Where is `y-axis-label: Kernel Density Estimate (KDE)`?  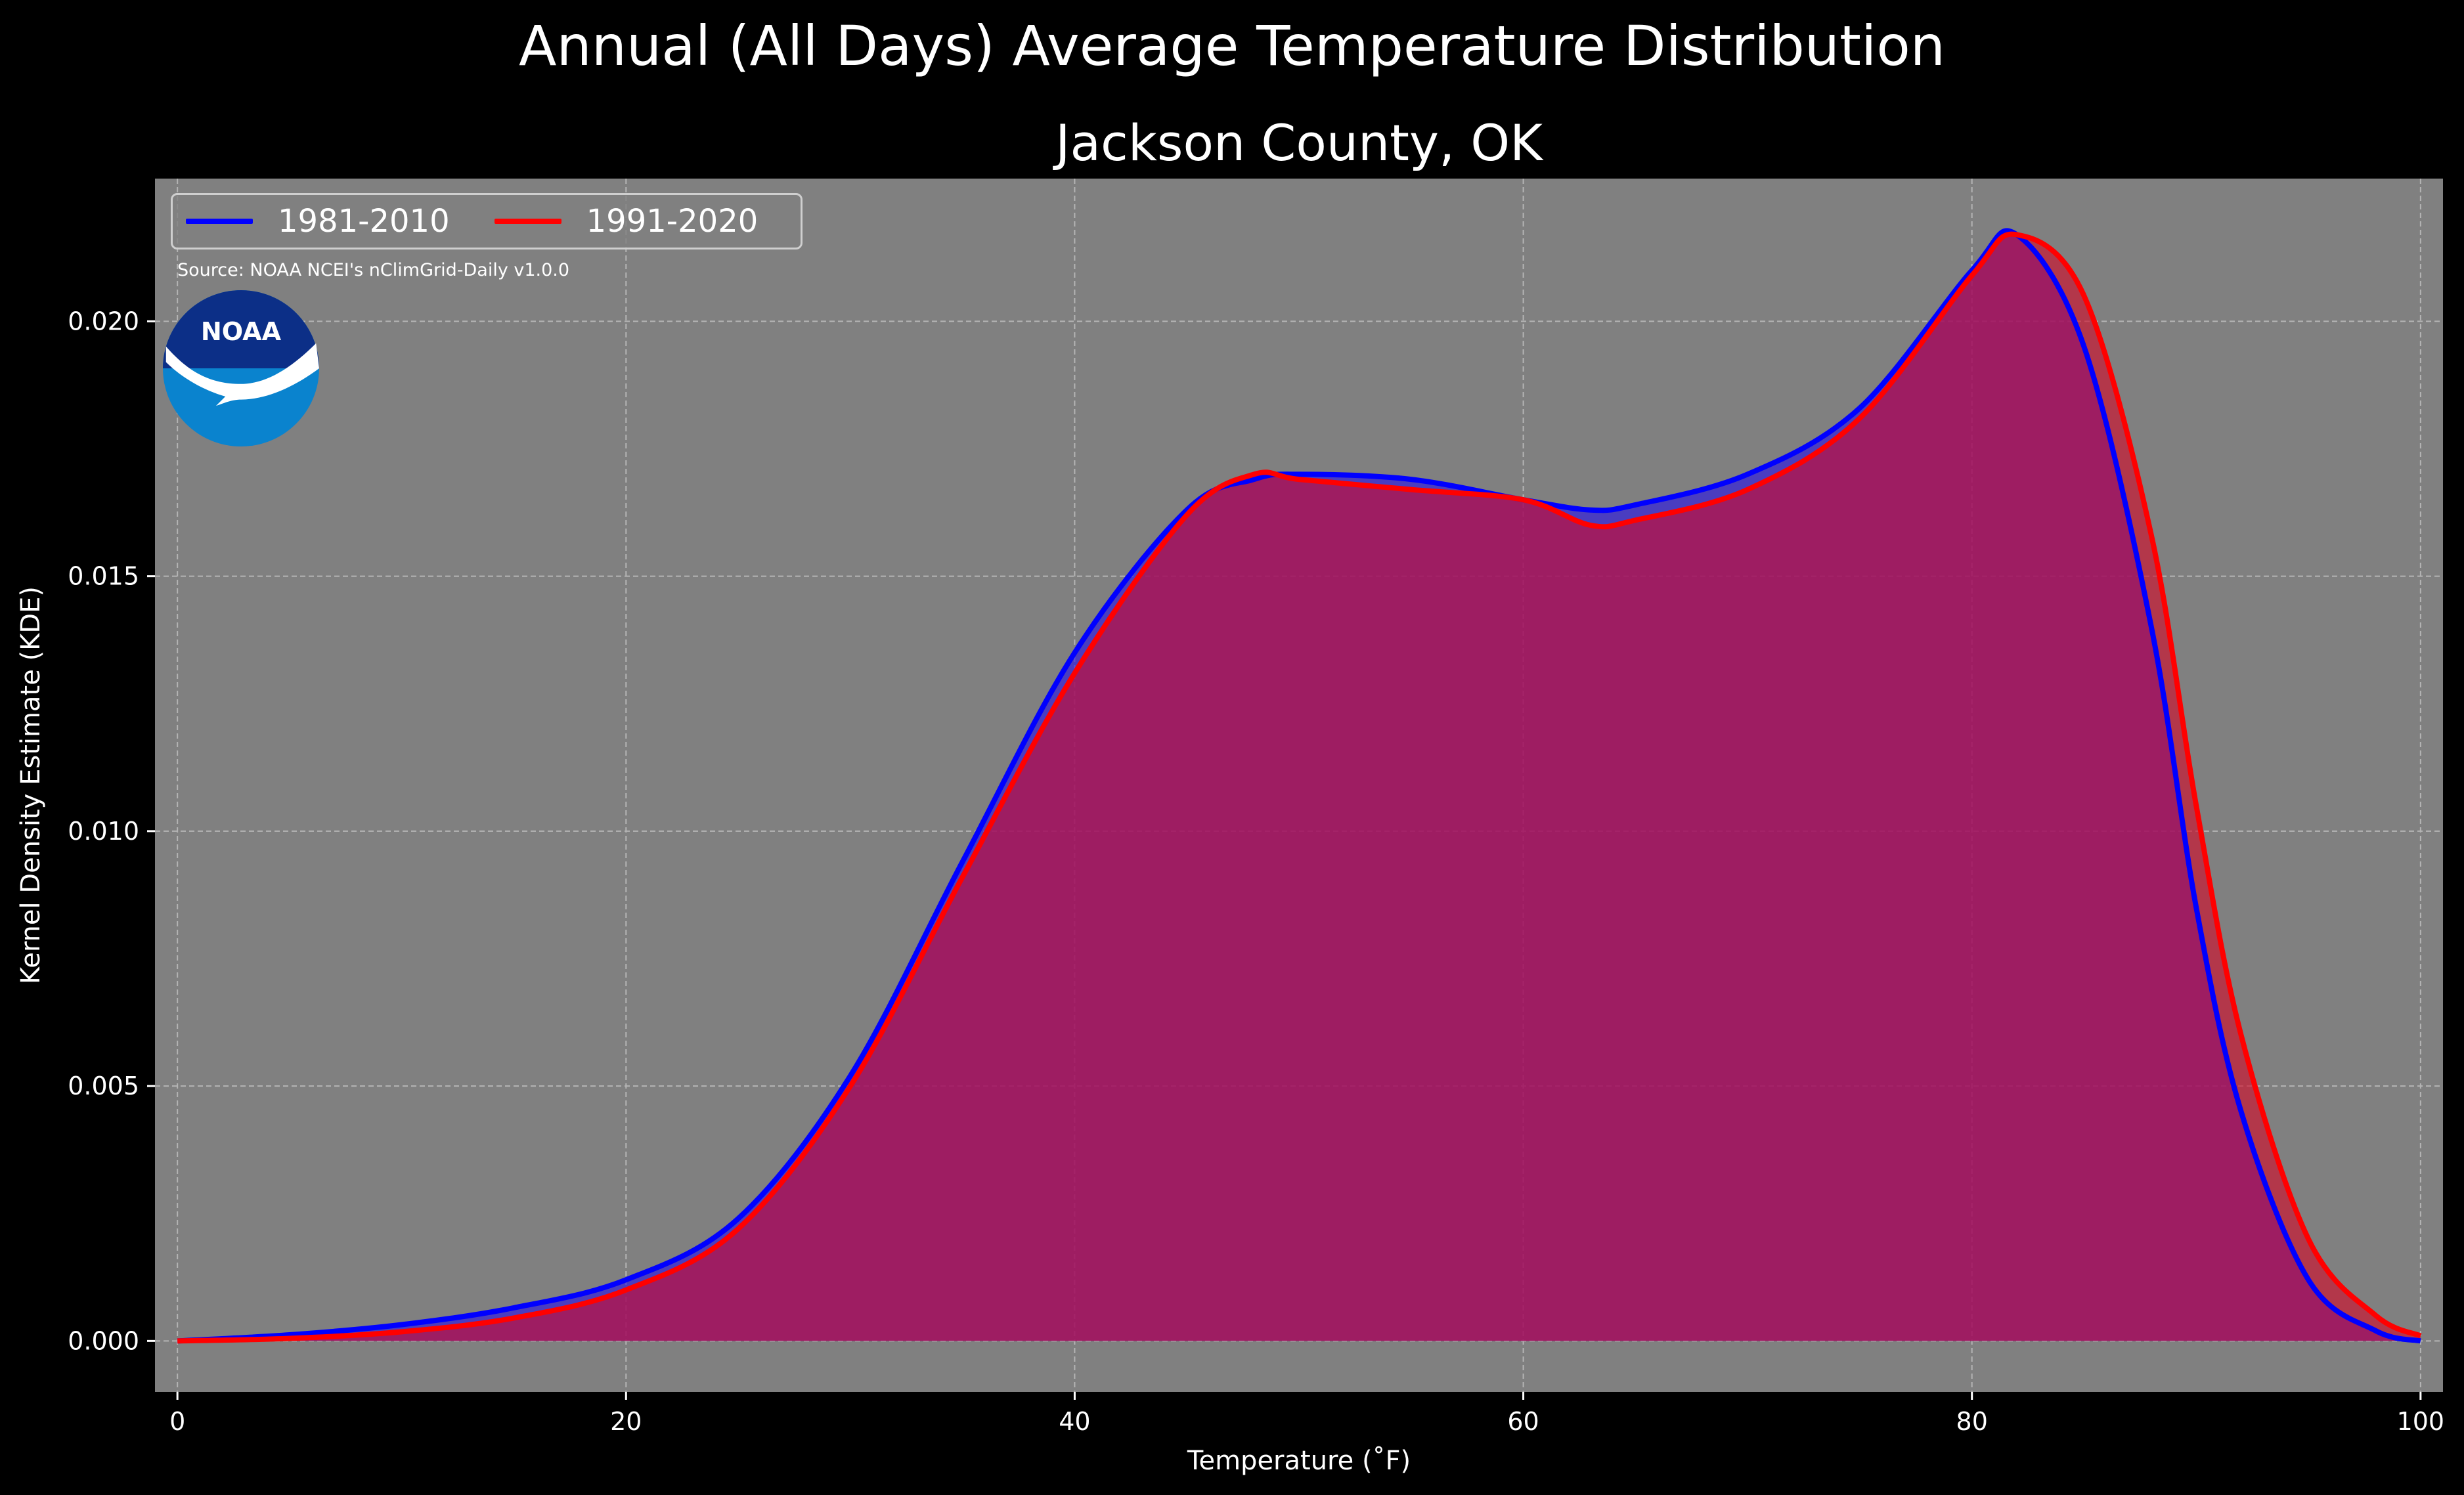 y-axis-label: Kernel Density Estimate (KDE) is located at coordinates (31, 785).